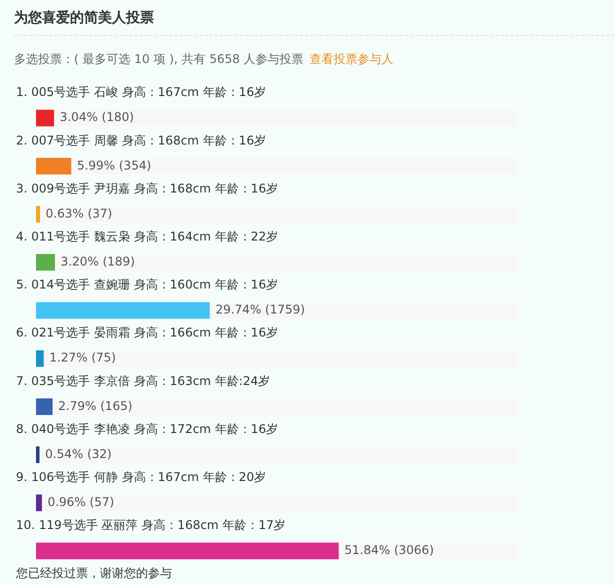 The width and height of the screenshot is (615, 585). Describe the element at coordinates (97, 261) in the screenshot. I see `data-label: 3.20% (189)` at that location.